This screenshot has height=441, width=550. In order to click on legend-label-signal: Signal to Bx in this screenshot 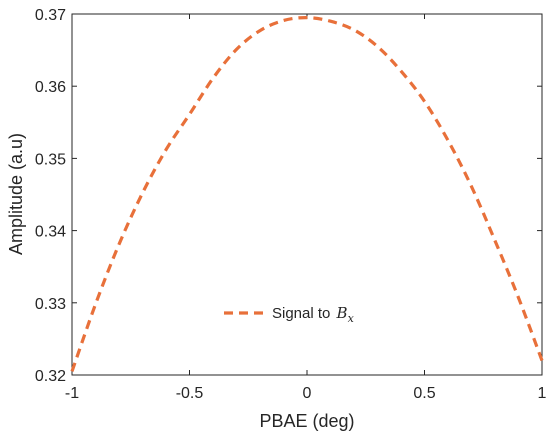, I will do `click(313, 314)`.